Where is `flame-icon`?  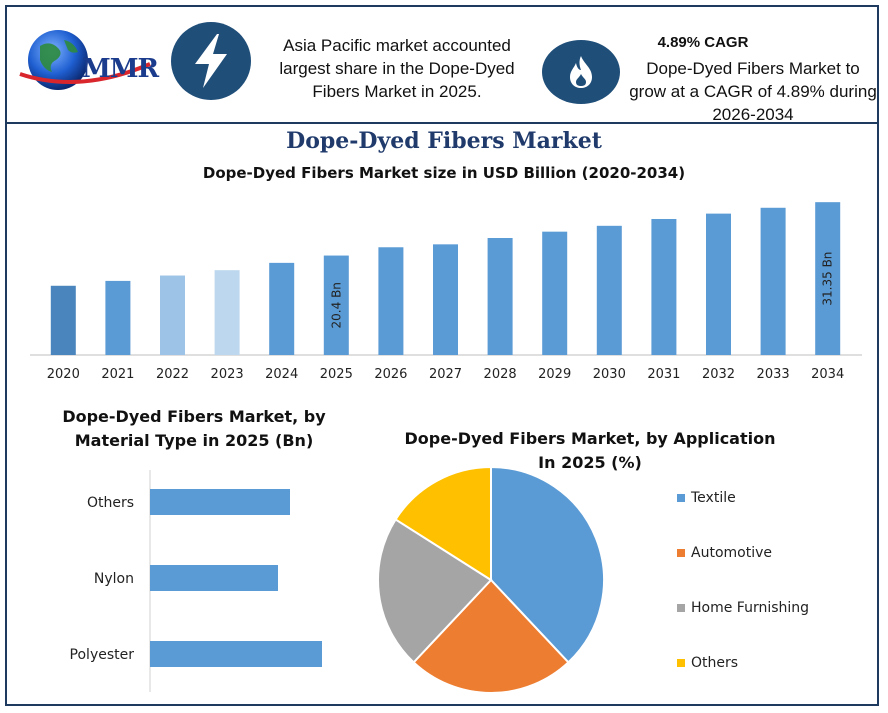 flame-icon is located at coordinates (581, 72).